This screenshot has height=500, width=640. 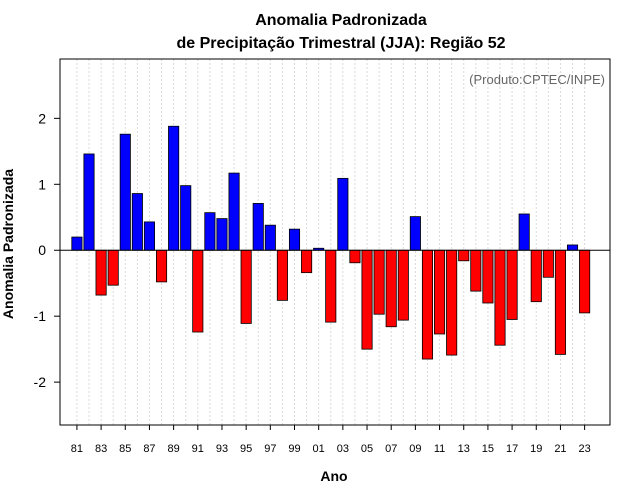 What do you see at coordinates (488, 276) in the screenshot?
I see `bar-2015` at bounding box center [488, 276].